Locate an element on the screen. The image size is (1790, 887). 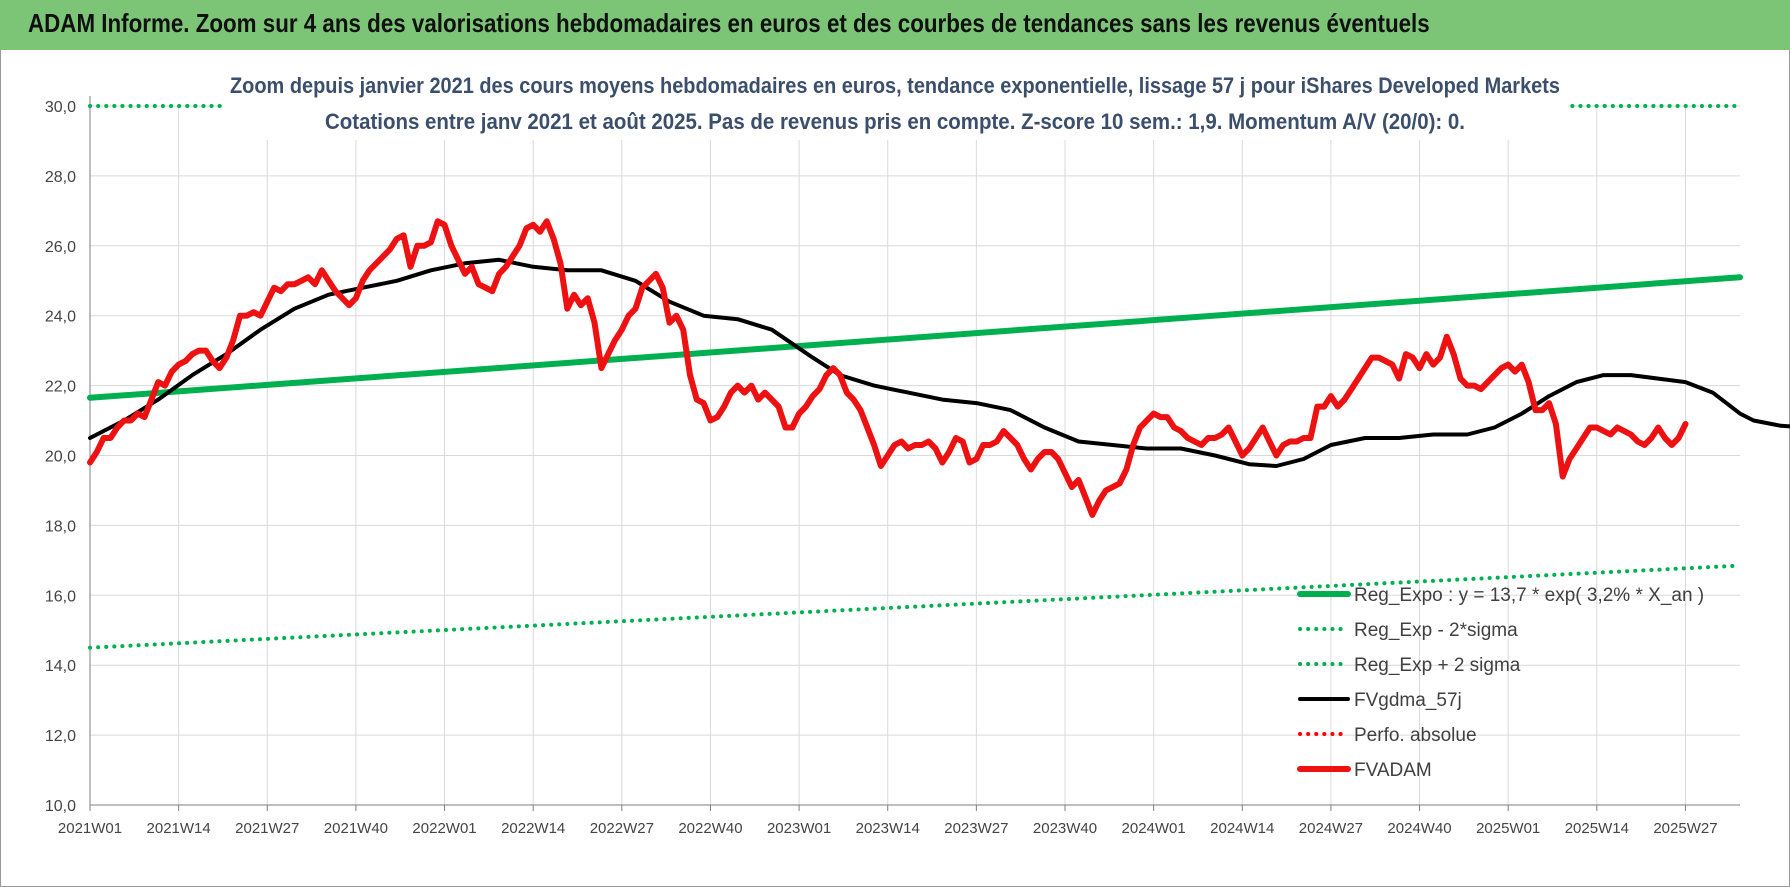
legend-entry-1: Reg_Exp - 2*sigma is located at coordinates (1436, 630).